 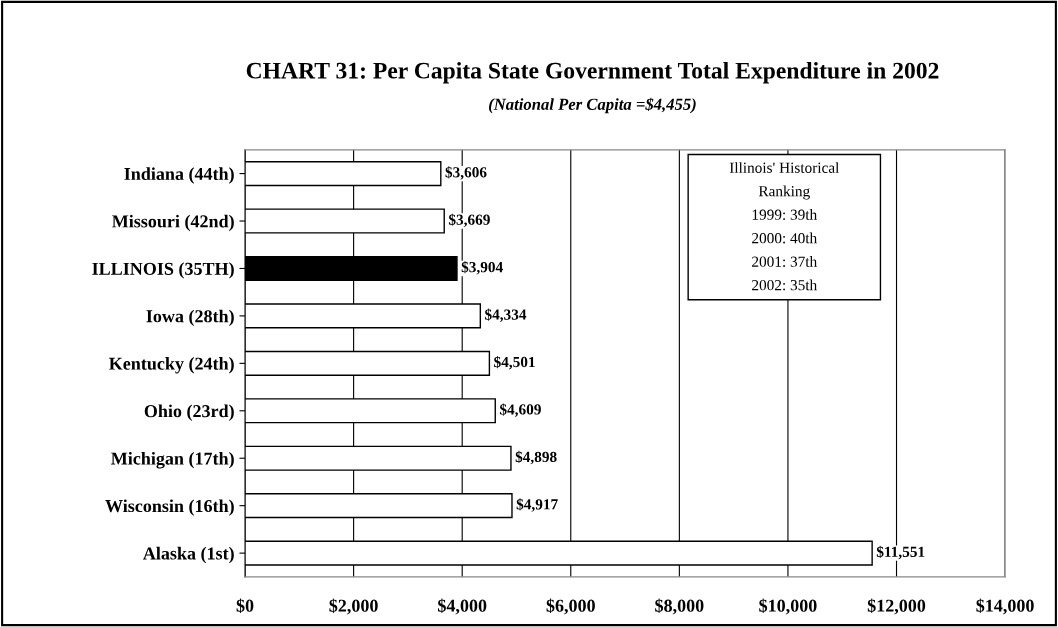 What do you see at coordinates (784, 192) in the screenshot?
I see `annotation: Ranking` at bounding box center [784, 192].